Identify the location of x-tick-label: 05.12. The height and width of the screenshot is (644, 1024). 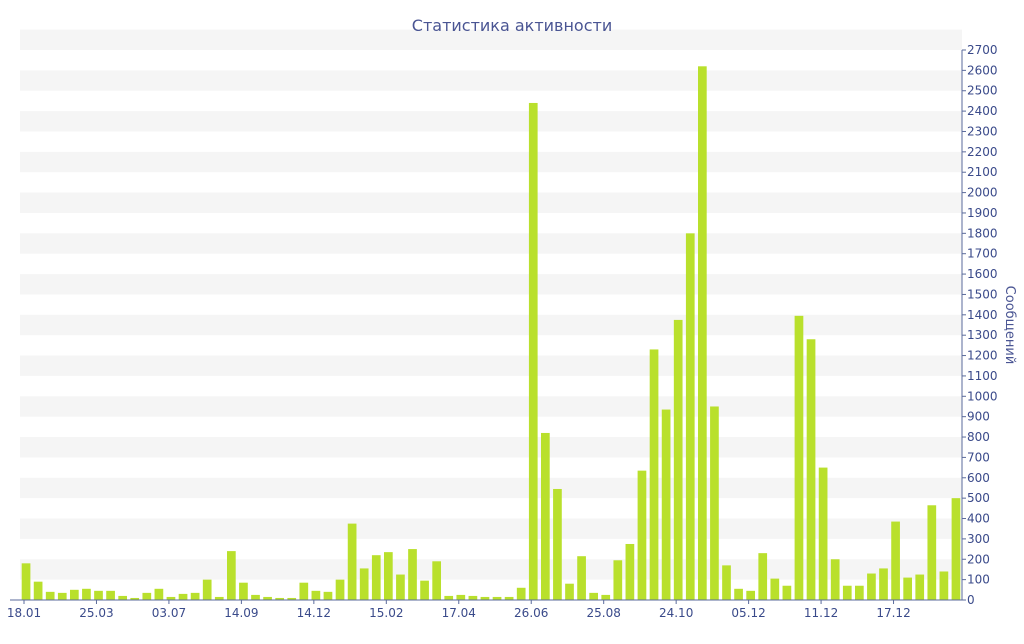
(748, 613).